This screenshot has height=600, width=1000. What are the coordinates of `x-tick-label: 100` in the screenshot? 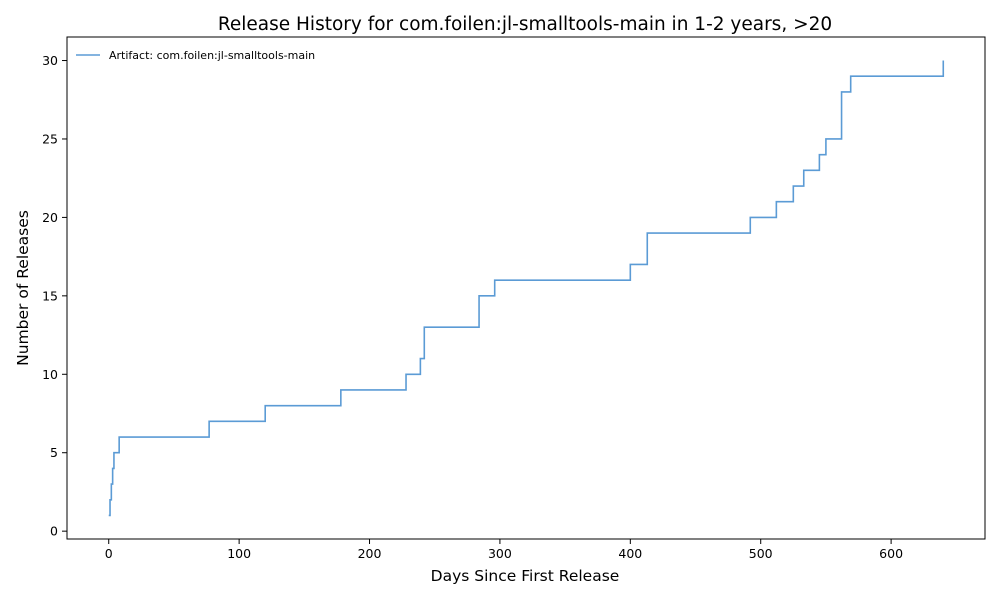 It's located at (239, 553).